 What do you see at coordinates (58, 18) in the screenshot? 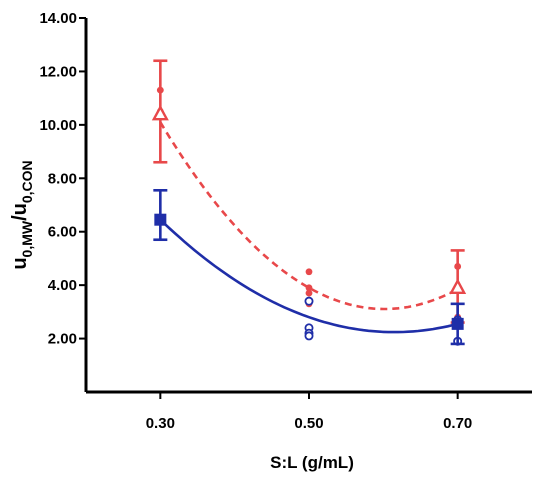
I see `y-tick-label: 14.00` at bounding box center [58, 18].